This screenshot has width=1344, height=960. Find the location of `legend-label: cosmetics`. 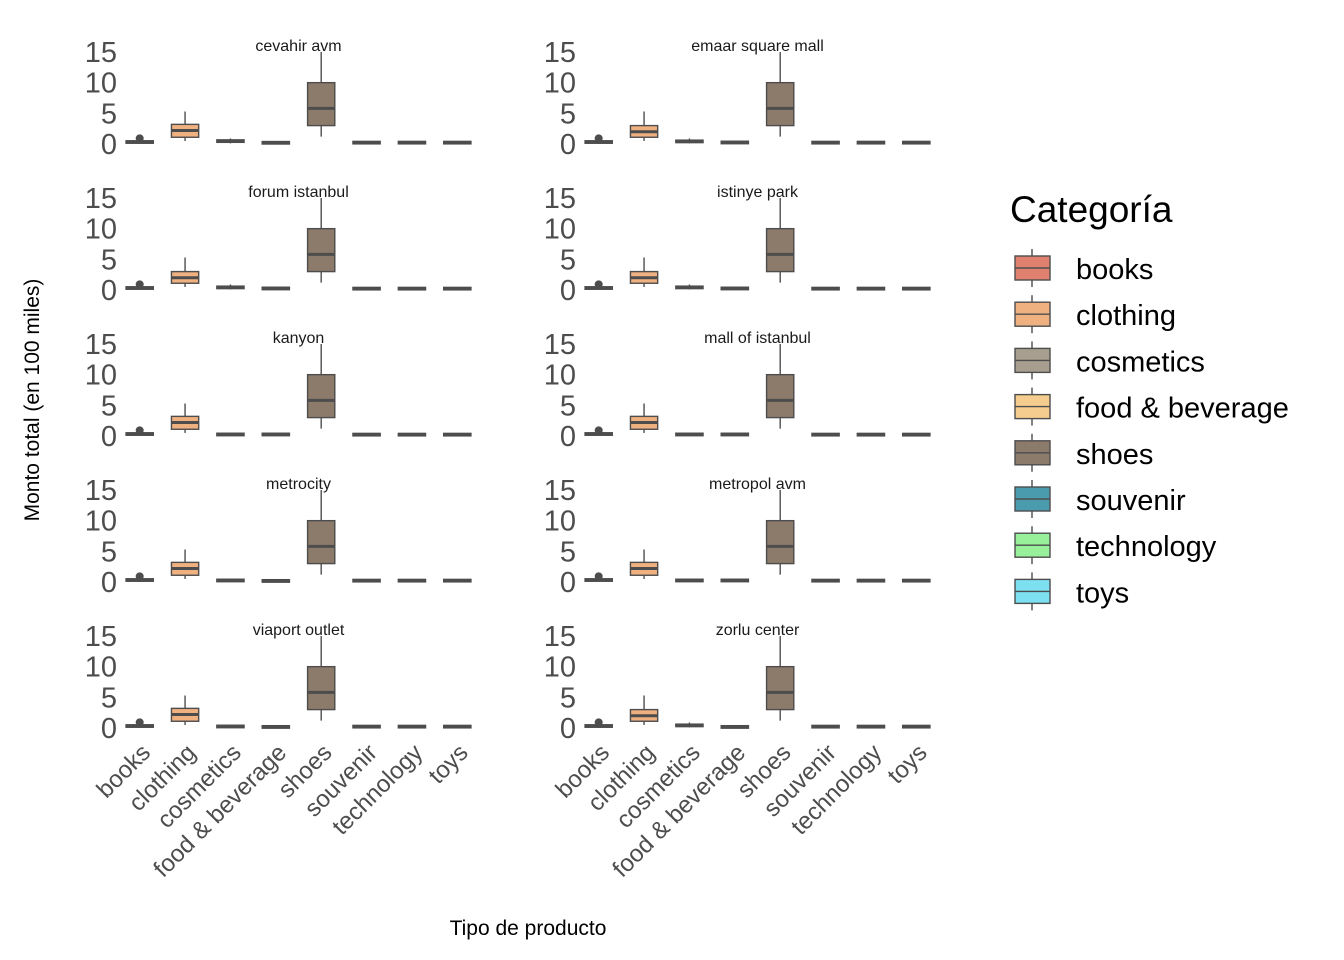

legend-label: cosmetics is located at coordinates (1140, 362).